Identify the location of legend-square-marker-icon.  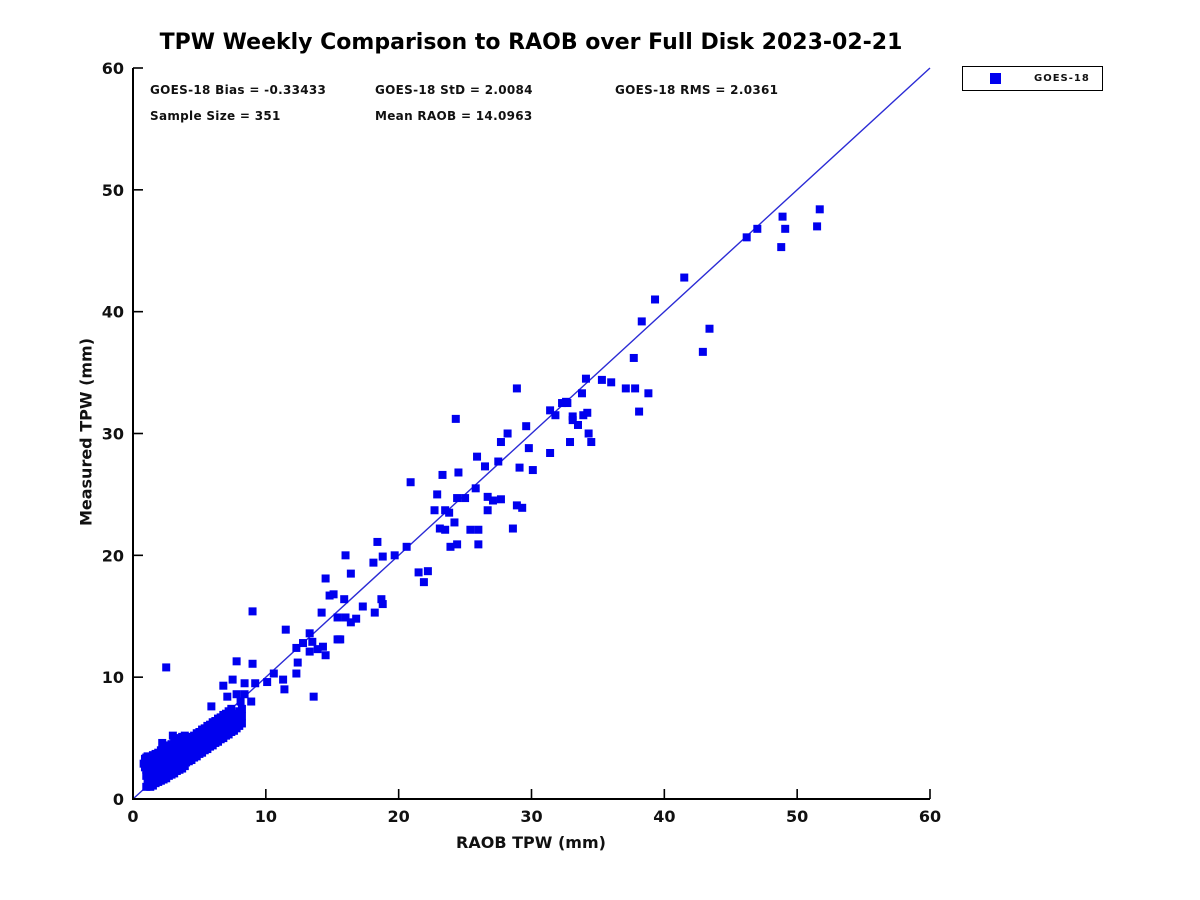
(995, 78).